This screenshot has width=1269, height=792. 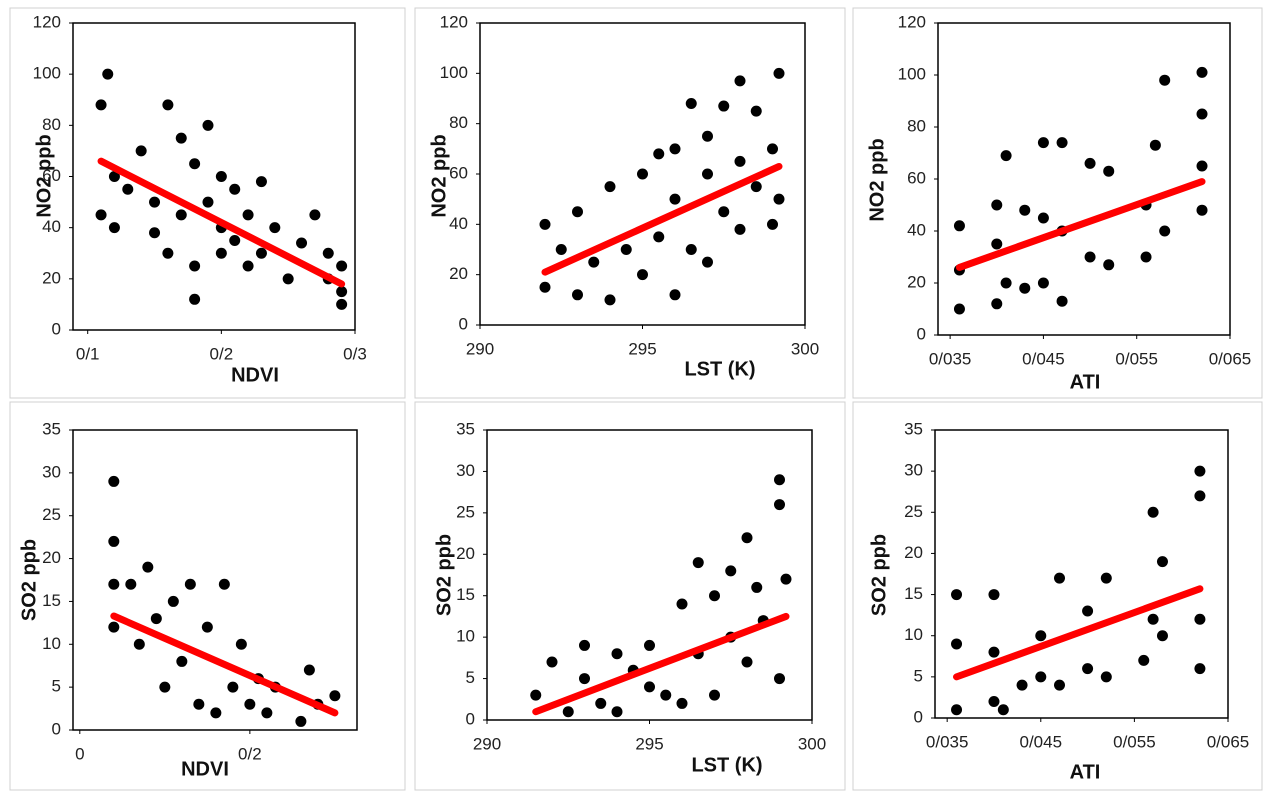 What do you see at coordinates (51, 643) in the screenshot?
I see `y-tick-label: 10` at bounding box center [51, 643].